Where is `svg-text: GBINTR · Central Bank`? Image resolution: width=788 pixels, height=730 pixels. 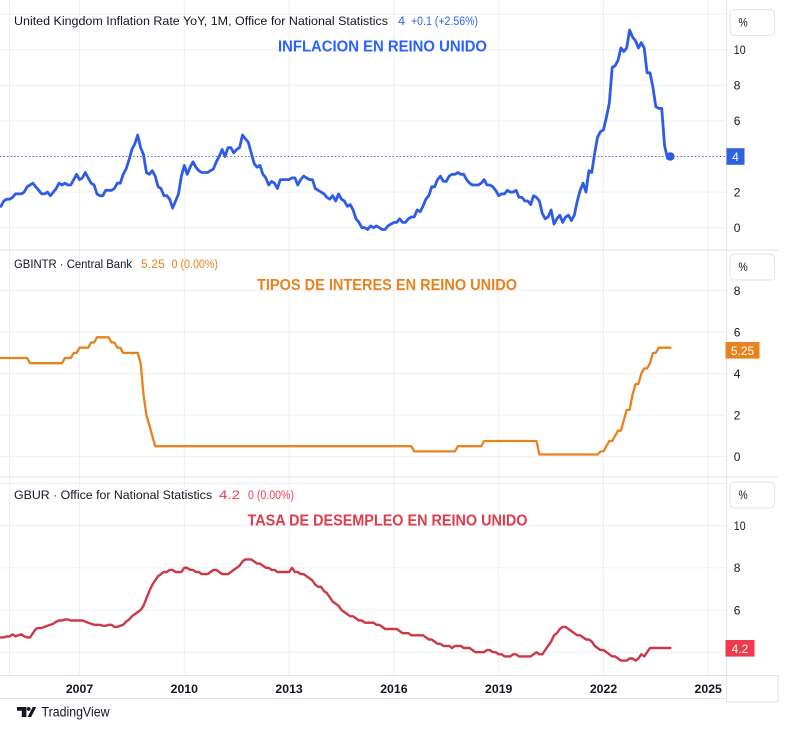 svg-text: GBINTR · Central Bank is located at coordinates (73, 264).